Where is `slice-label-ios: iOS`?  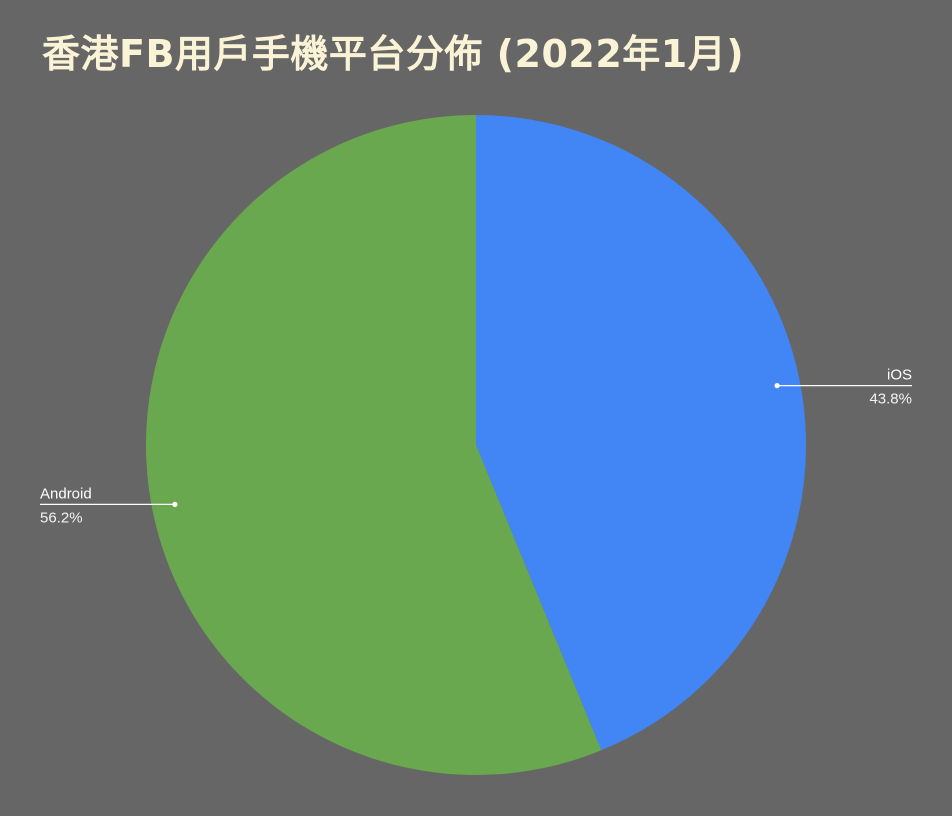
slice-label-ios: iOS is located at coordinates (899, 375).